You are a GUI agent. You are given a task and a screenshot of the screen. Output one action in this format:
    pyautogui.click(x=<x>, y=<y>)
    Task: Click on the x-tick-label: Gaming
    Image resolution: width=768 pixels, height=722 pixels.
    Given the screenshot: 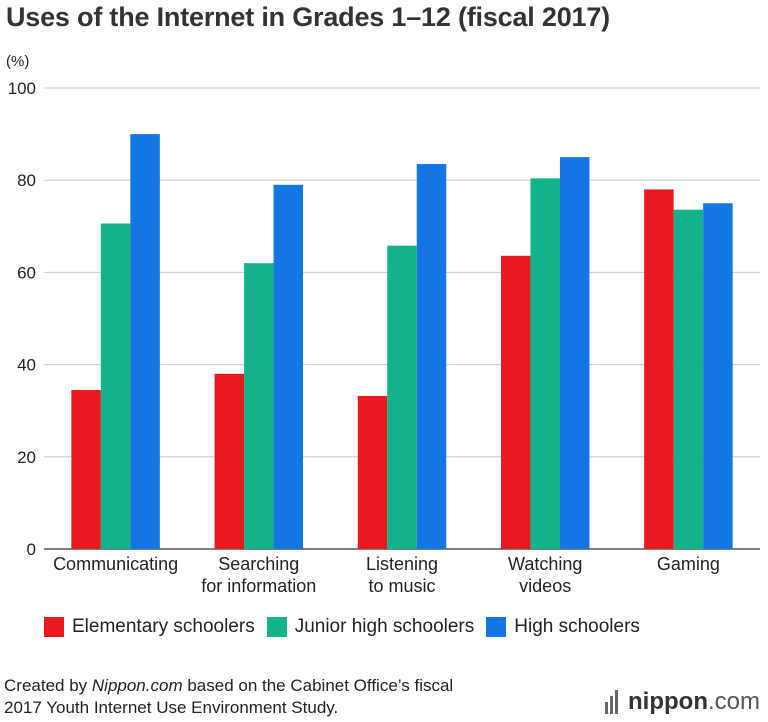 What is the action you would take?
    pyautogui.click(x=688, y=564)
    